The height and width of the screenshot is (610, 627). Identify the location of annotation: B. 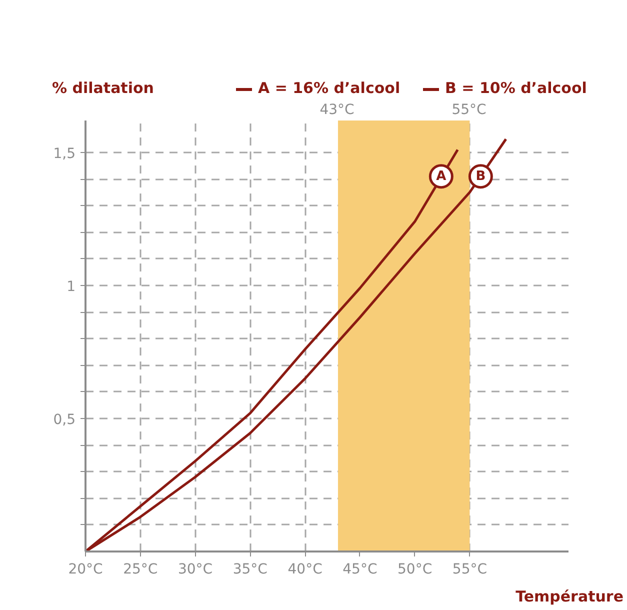
(481, 176).